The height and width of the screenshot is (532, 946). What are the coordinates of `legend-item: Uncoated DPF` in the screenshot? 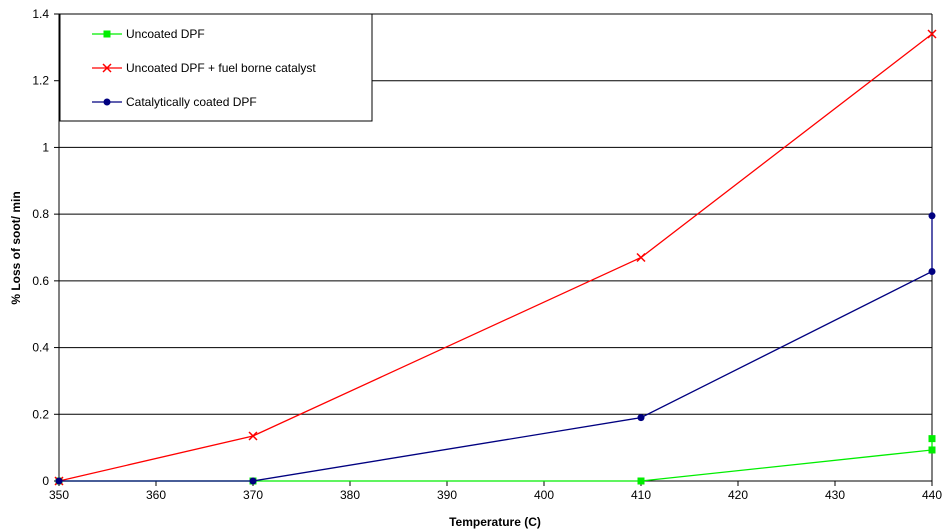 It's located at (148, 34).